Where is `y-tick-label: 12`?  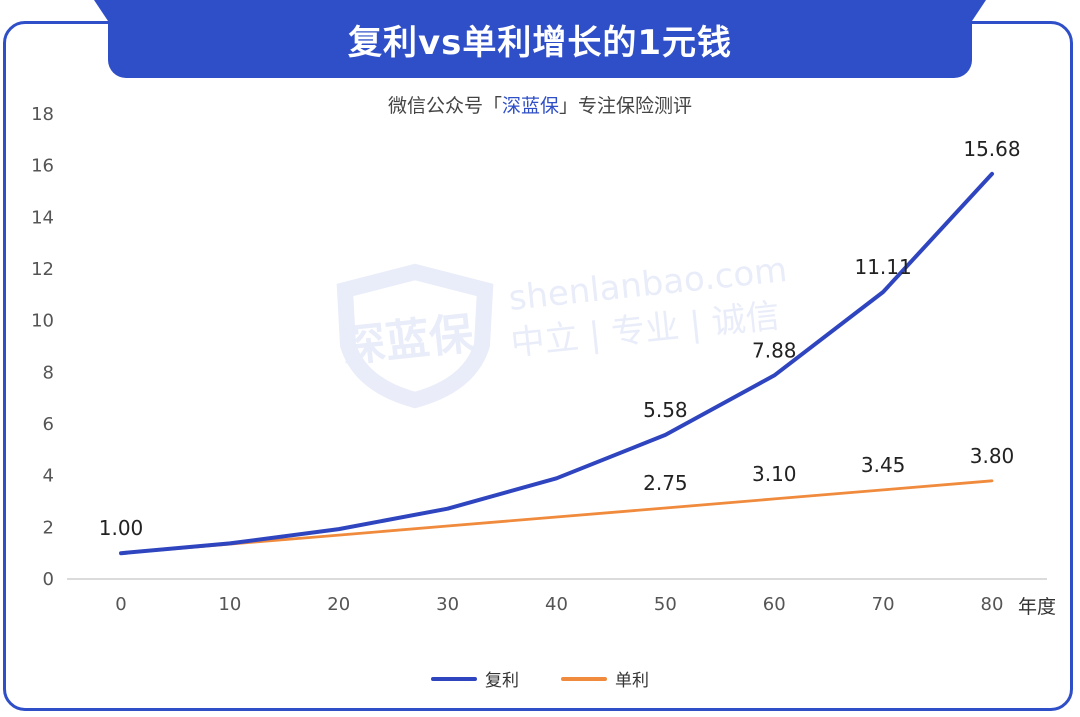
y-tick-label: 12 is located at coordinates (42, 269).